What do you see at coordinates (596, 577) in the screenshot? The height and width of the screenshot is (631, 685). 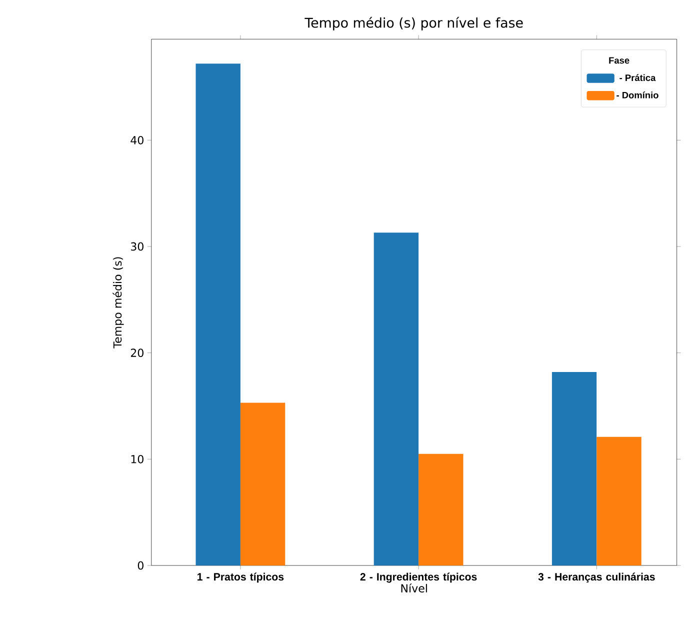 I see `x-tick-label: 3 - Heranças culinárias` at bounding box center [596, 577].